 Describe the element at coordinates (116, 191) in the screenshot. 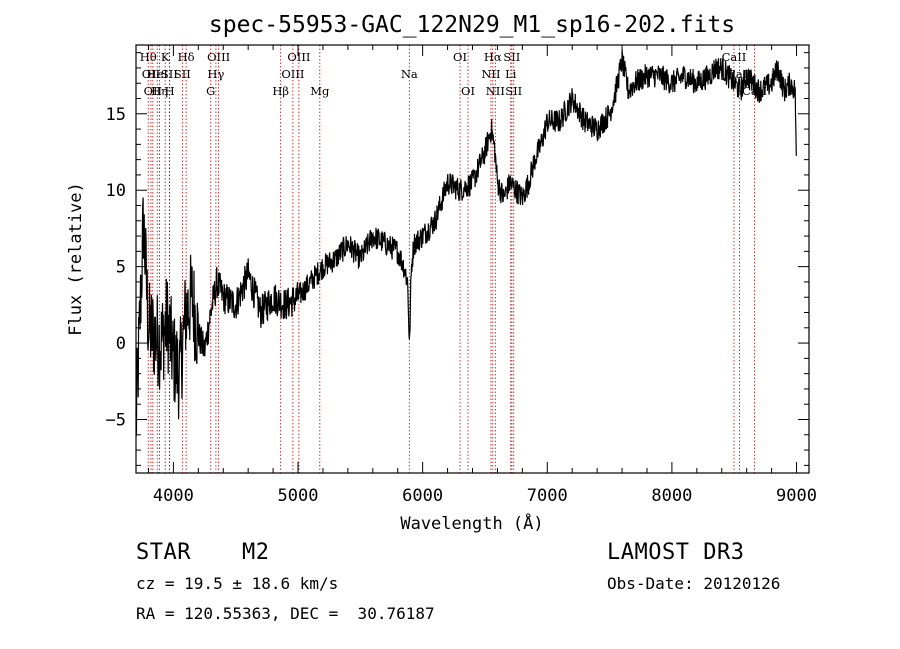

I see `y-tick-label: 10` at that location.